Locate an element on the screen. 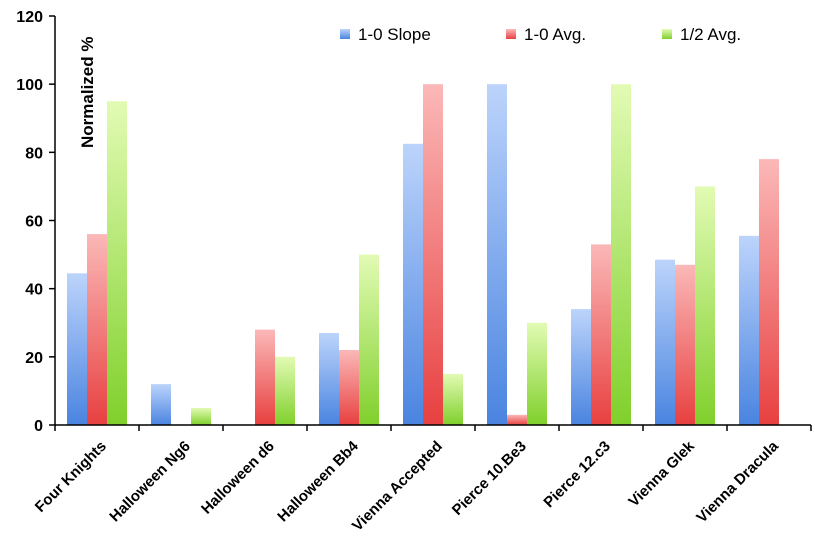 Image resolution: width=815 pixels, height=560 pixels. y-tick-label: 60 is located at coordinates (34, 222).